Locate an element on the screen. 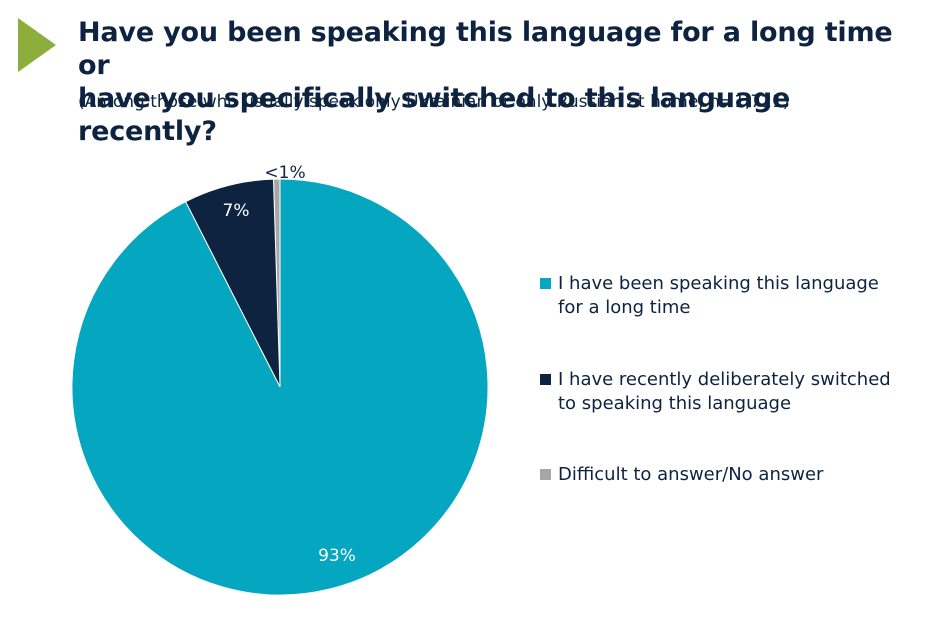 The height and width of the screenshot is (627, 926). legend-label-line: I have been speaking this language is located at coordinates (718, 283).